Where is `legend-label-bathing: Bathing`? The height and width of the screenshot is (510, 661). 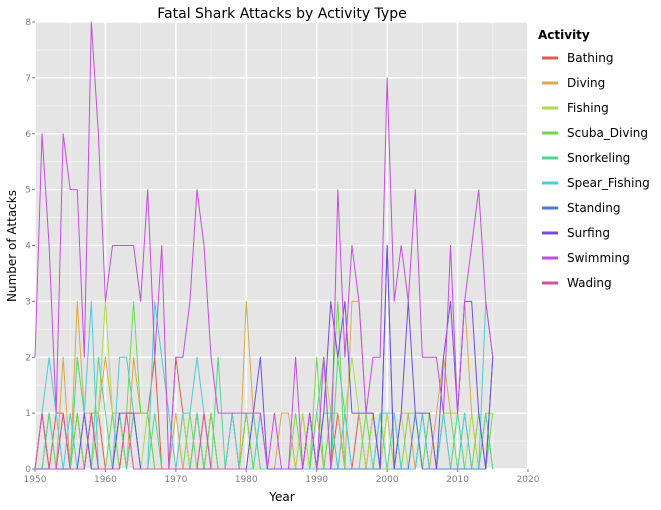
legend-label-bathing: Bathing is located at coordinates (590, 58).